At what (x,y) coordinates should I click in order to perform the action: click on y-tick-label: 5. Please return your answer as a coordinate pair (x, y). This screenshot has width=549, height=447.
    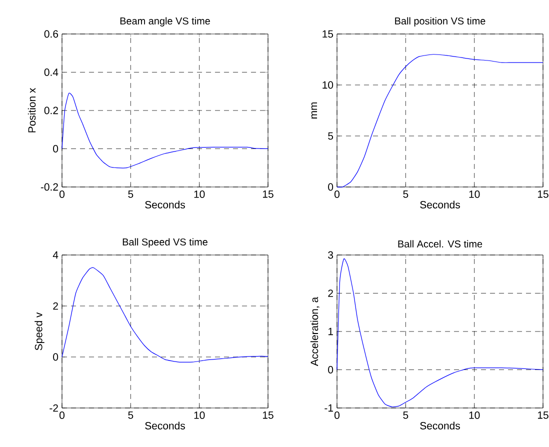
    Looking at the image, I should click on (331, 136).